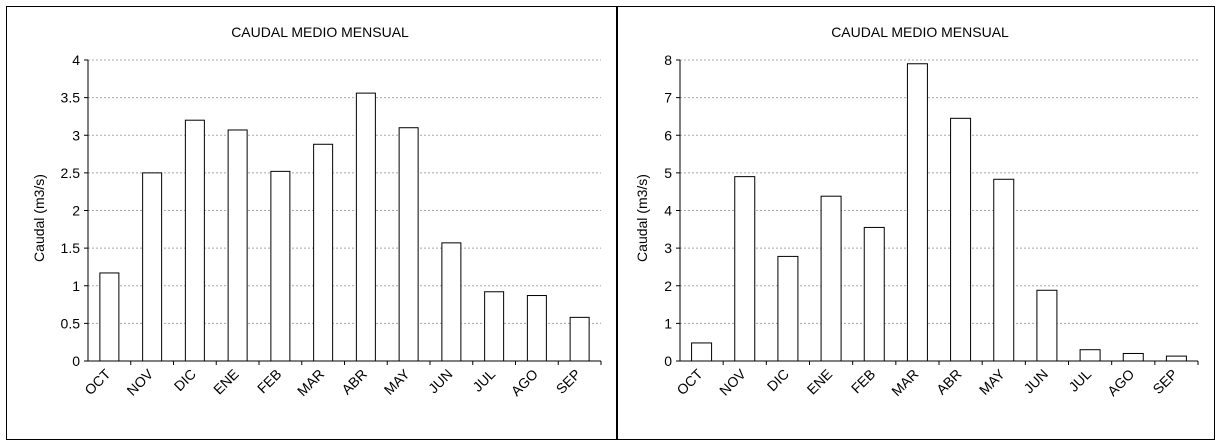 This screenshot has width=1219, height=445. Describe the element at coordinates (668, 98) in the screenshot. I see `y-tick-label: 7` at that location.